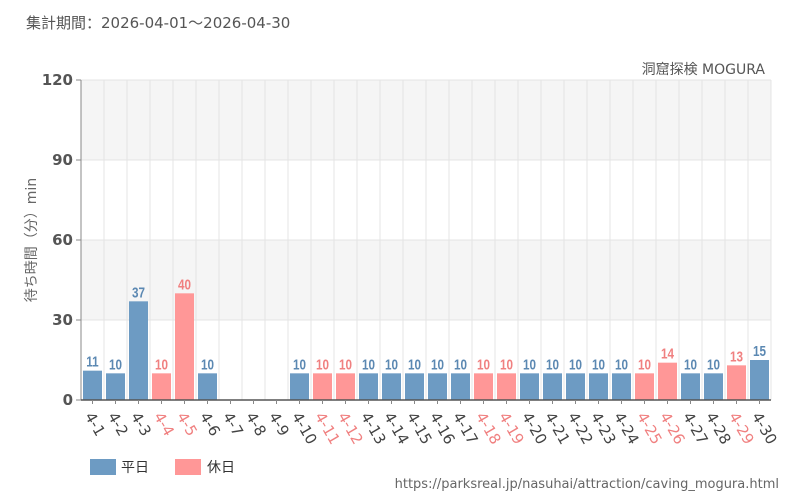 The height and width of the screenshot is (500, 800). I want to click on x-tick-label: 4-8, so click(256, 424).